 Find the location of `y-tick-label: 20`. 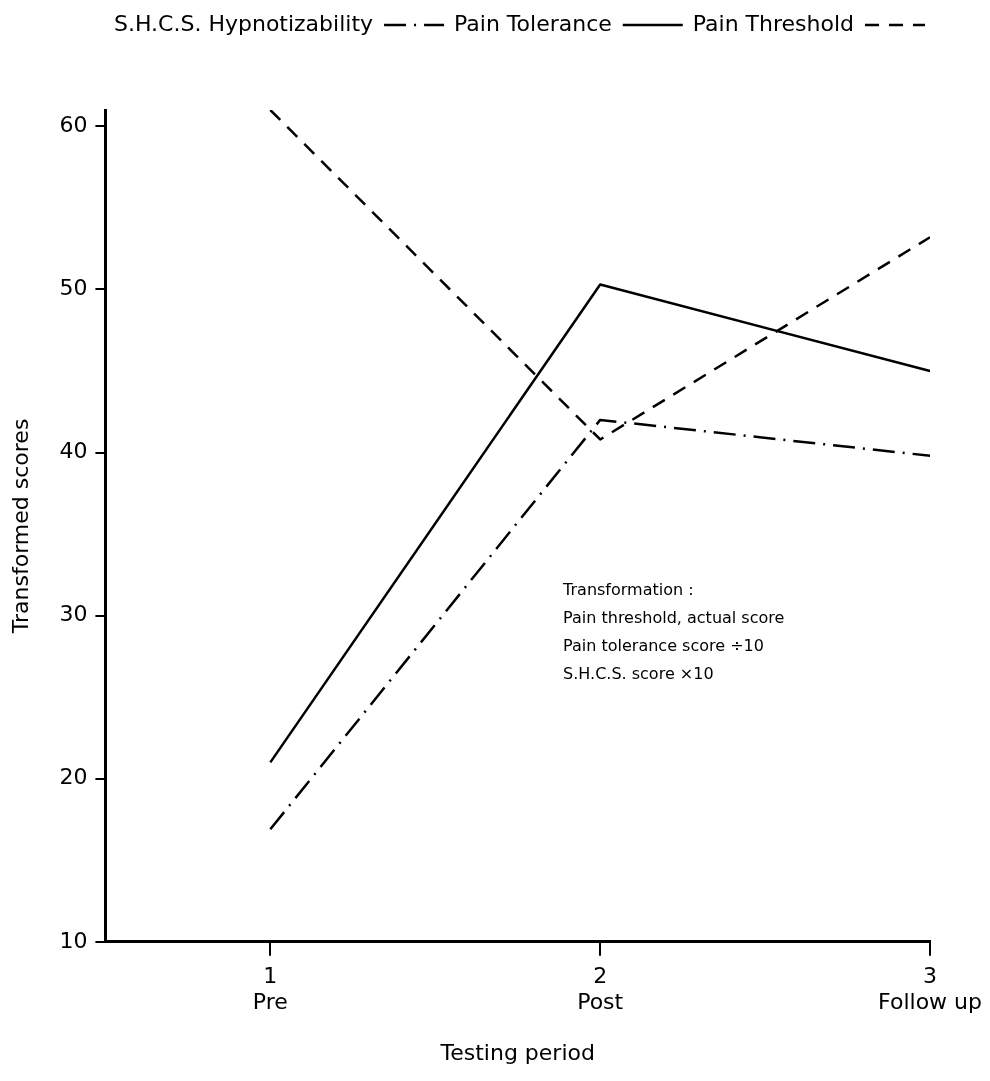

y-tick-label: 20 is located at coordinates (73, 777).